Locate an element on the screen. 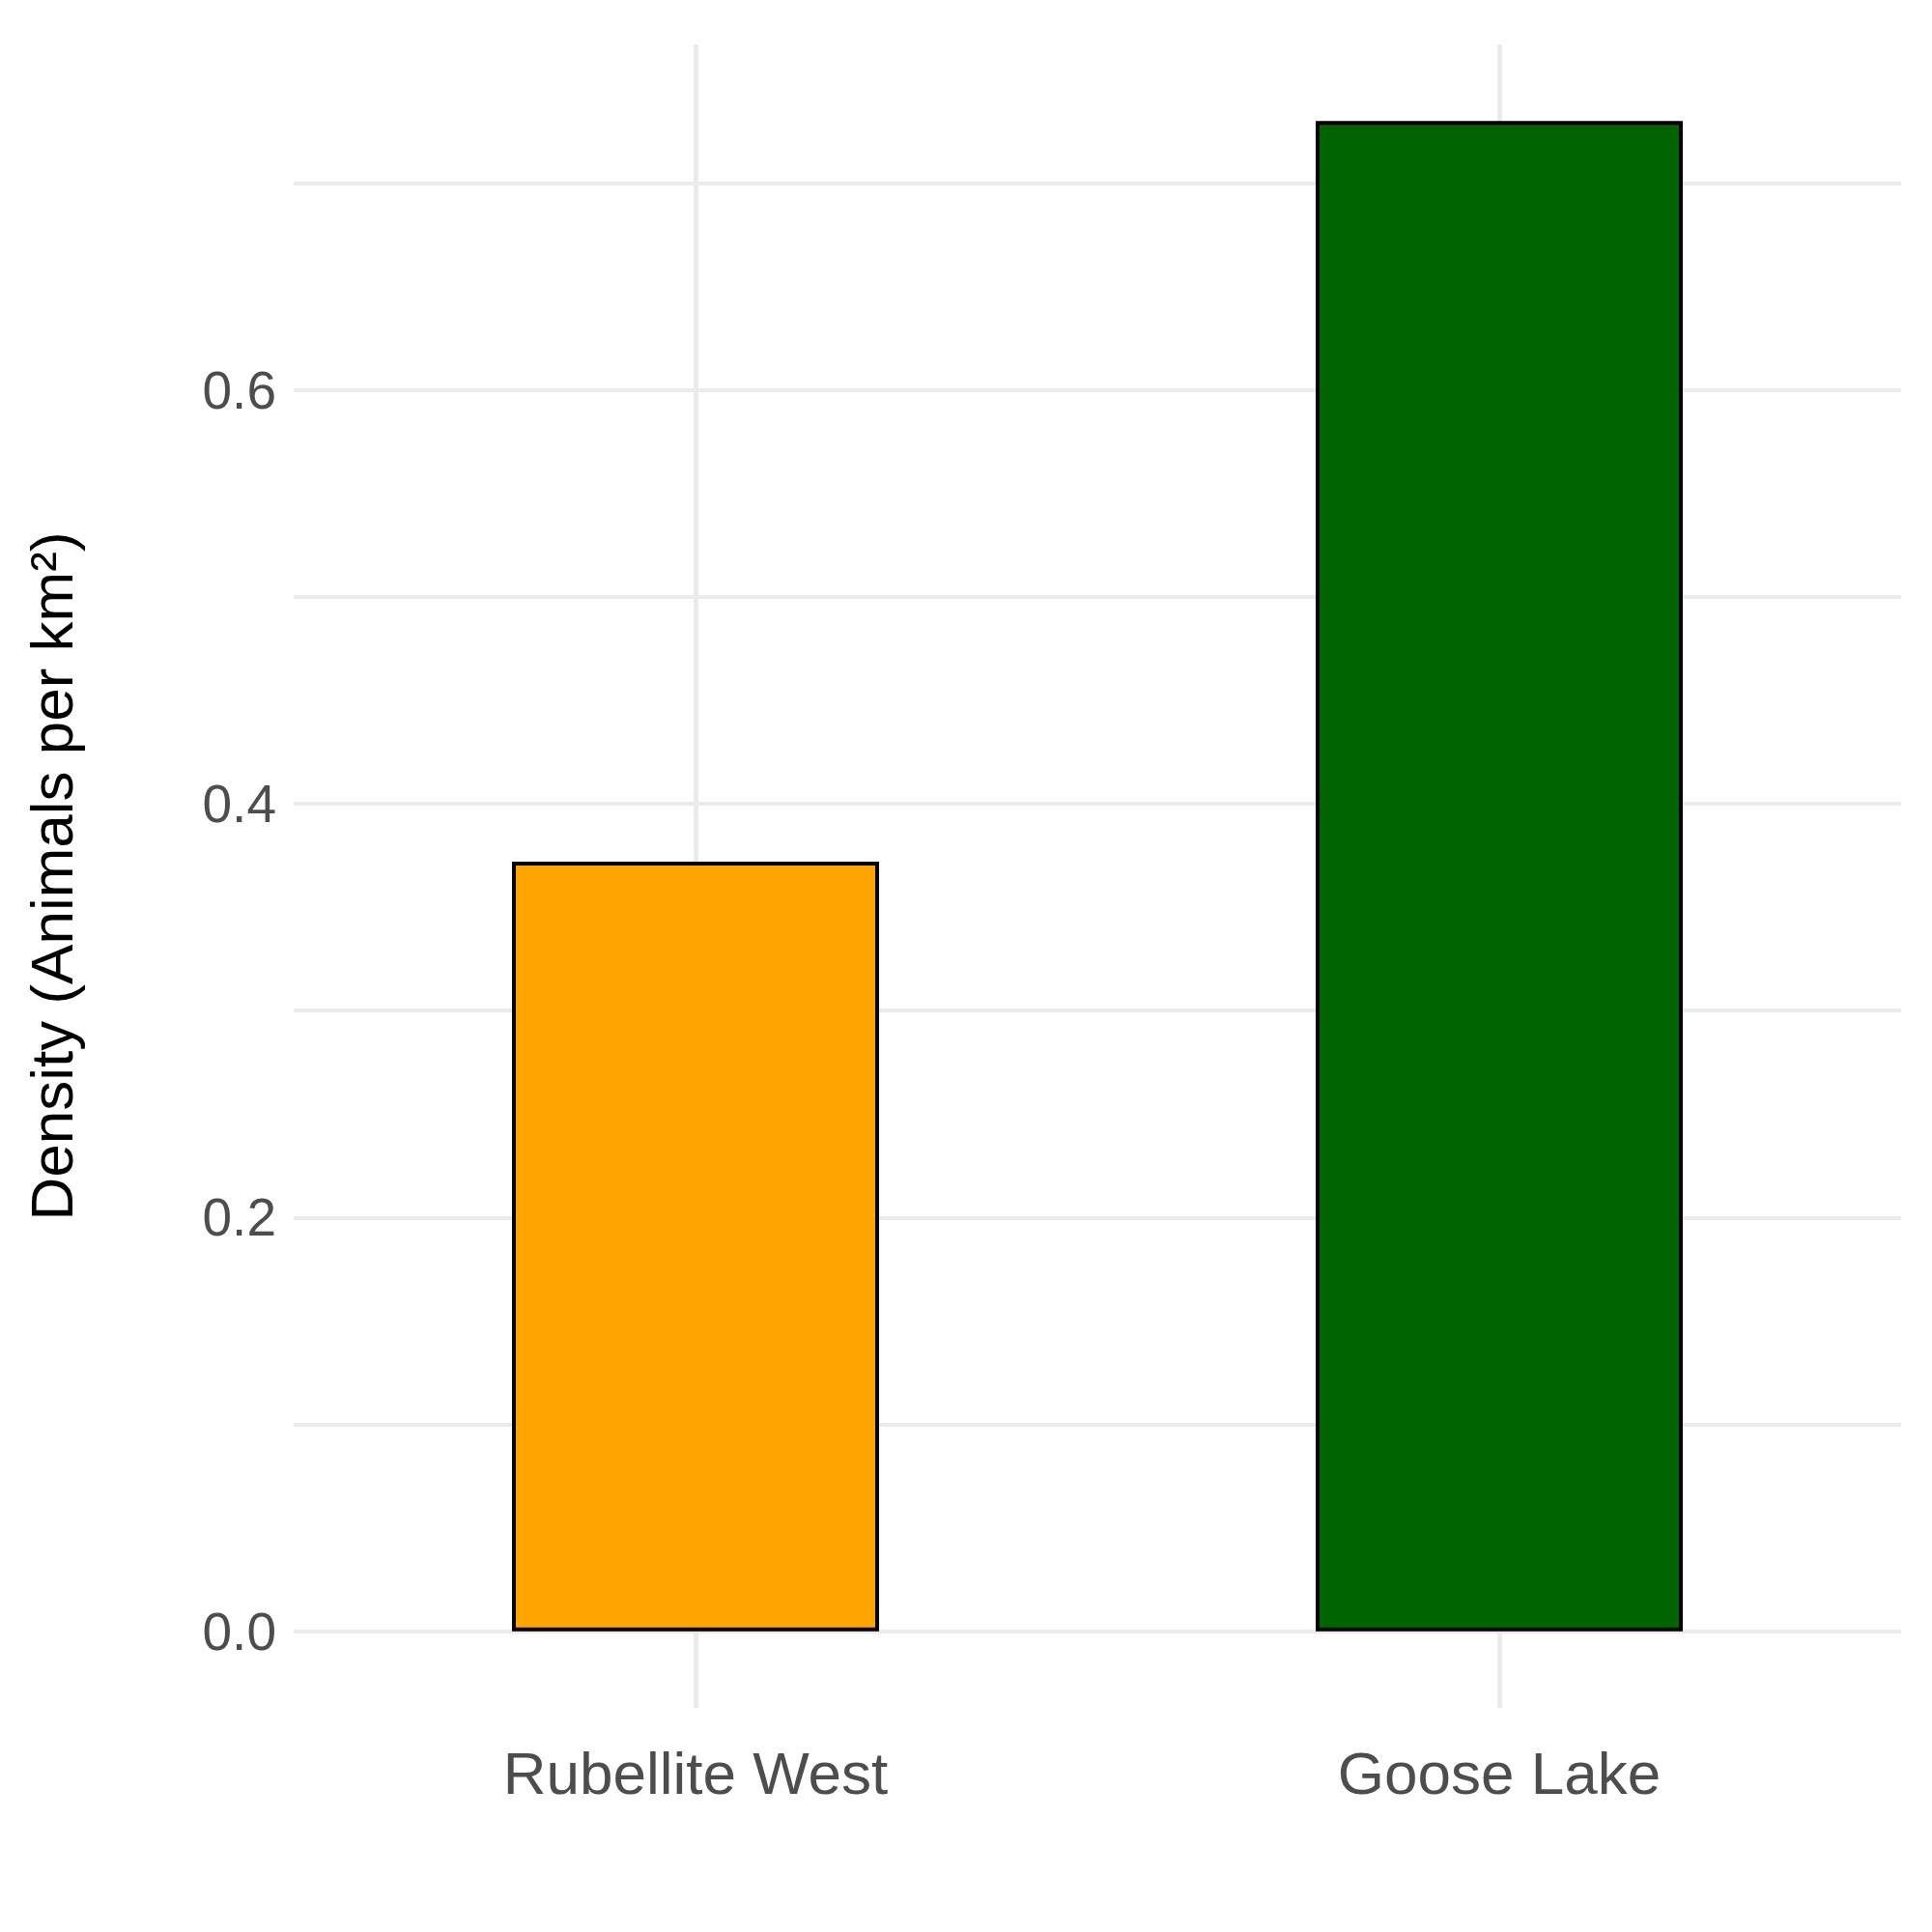 The image size is (1932, 1932). y-tick-label: 0.4 is located at coordinates (239, 804).